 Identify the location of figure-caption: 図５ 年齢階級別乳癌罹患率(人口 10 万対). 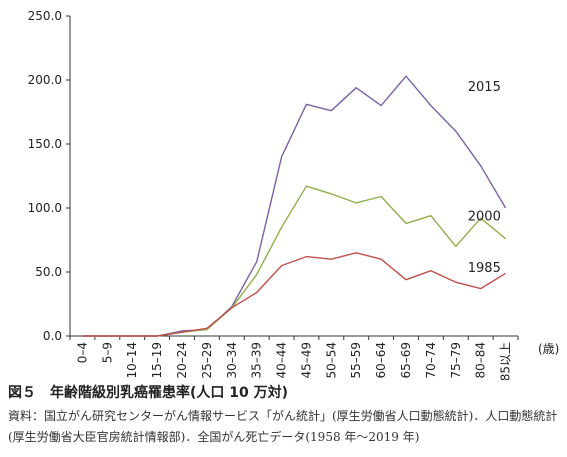
(148, 392).